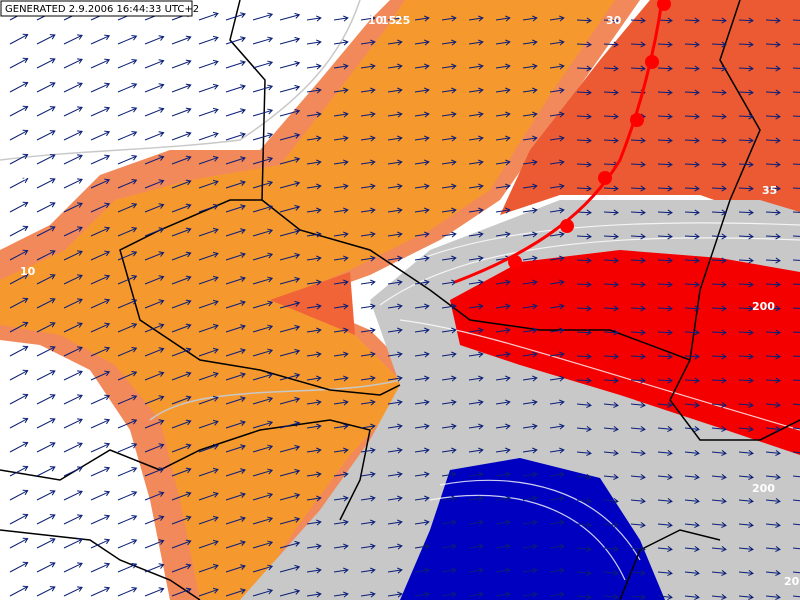  What do you see at coordinates (763, 306) in the screenshot?
I see `contour-label: 200` at bounding box center [763, 306].